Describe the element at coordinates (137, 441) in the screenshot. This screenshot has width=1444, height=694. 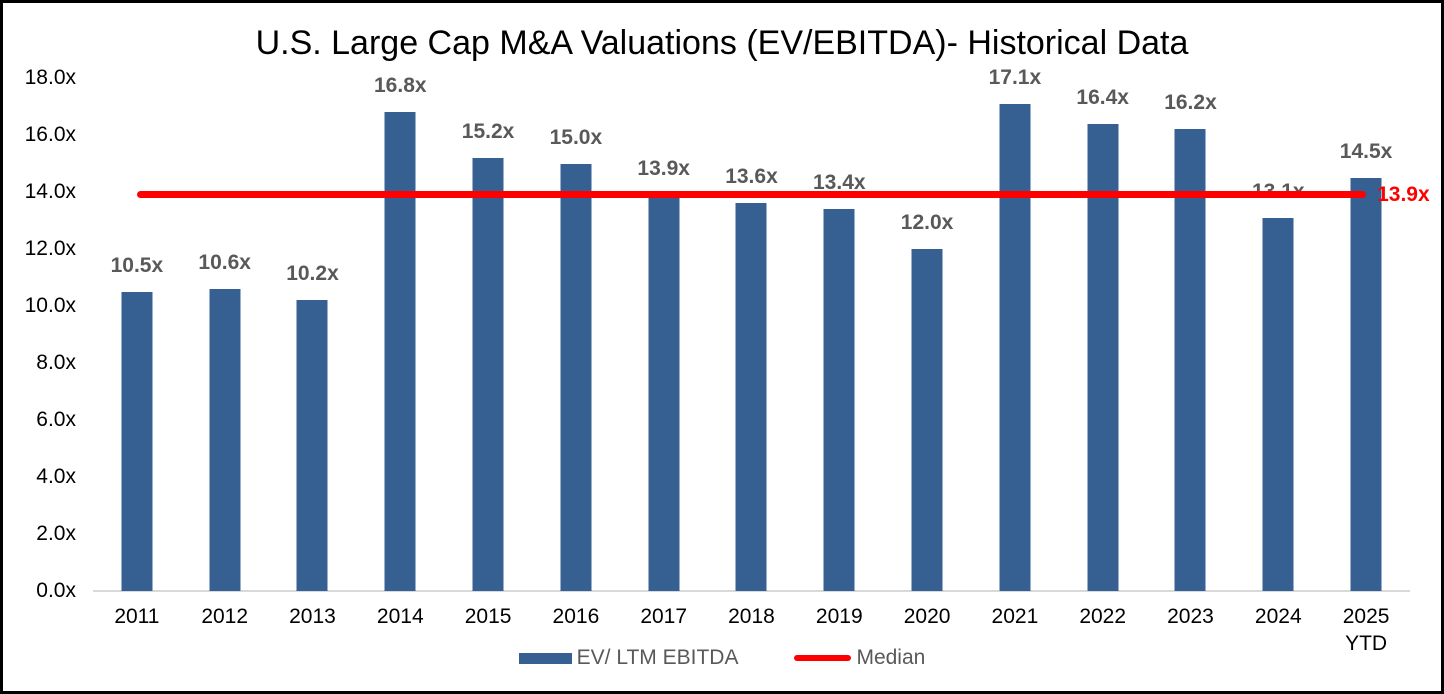
I see `bar-2011` at that location.